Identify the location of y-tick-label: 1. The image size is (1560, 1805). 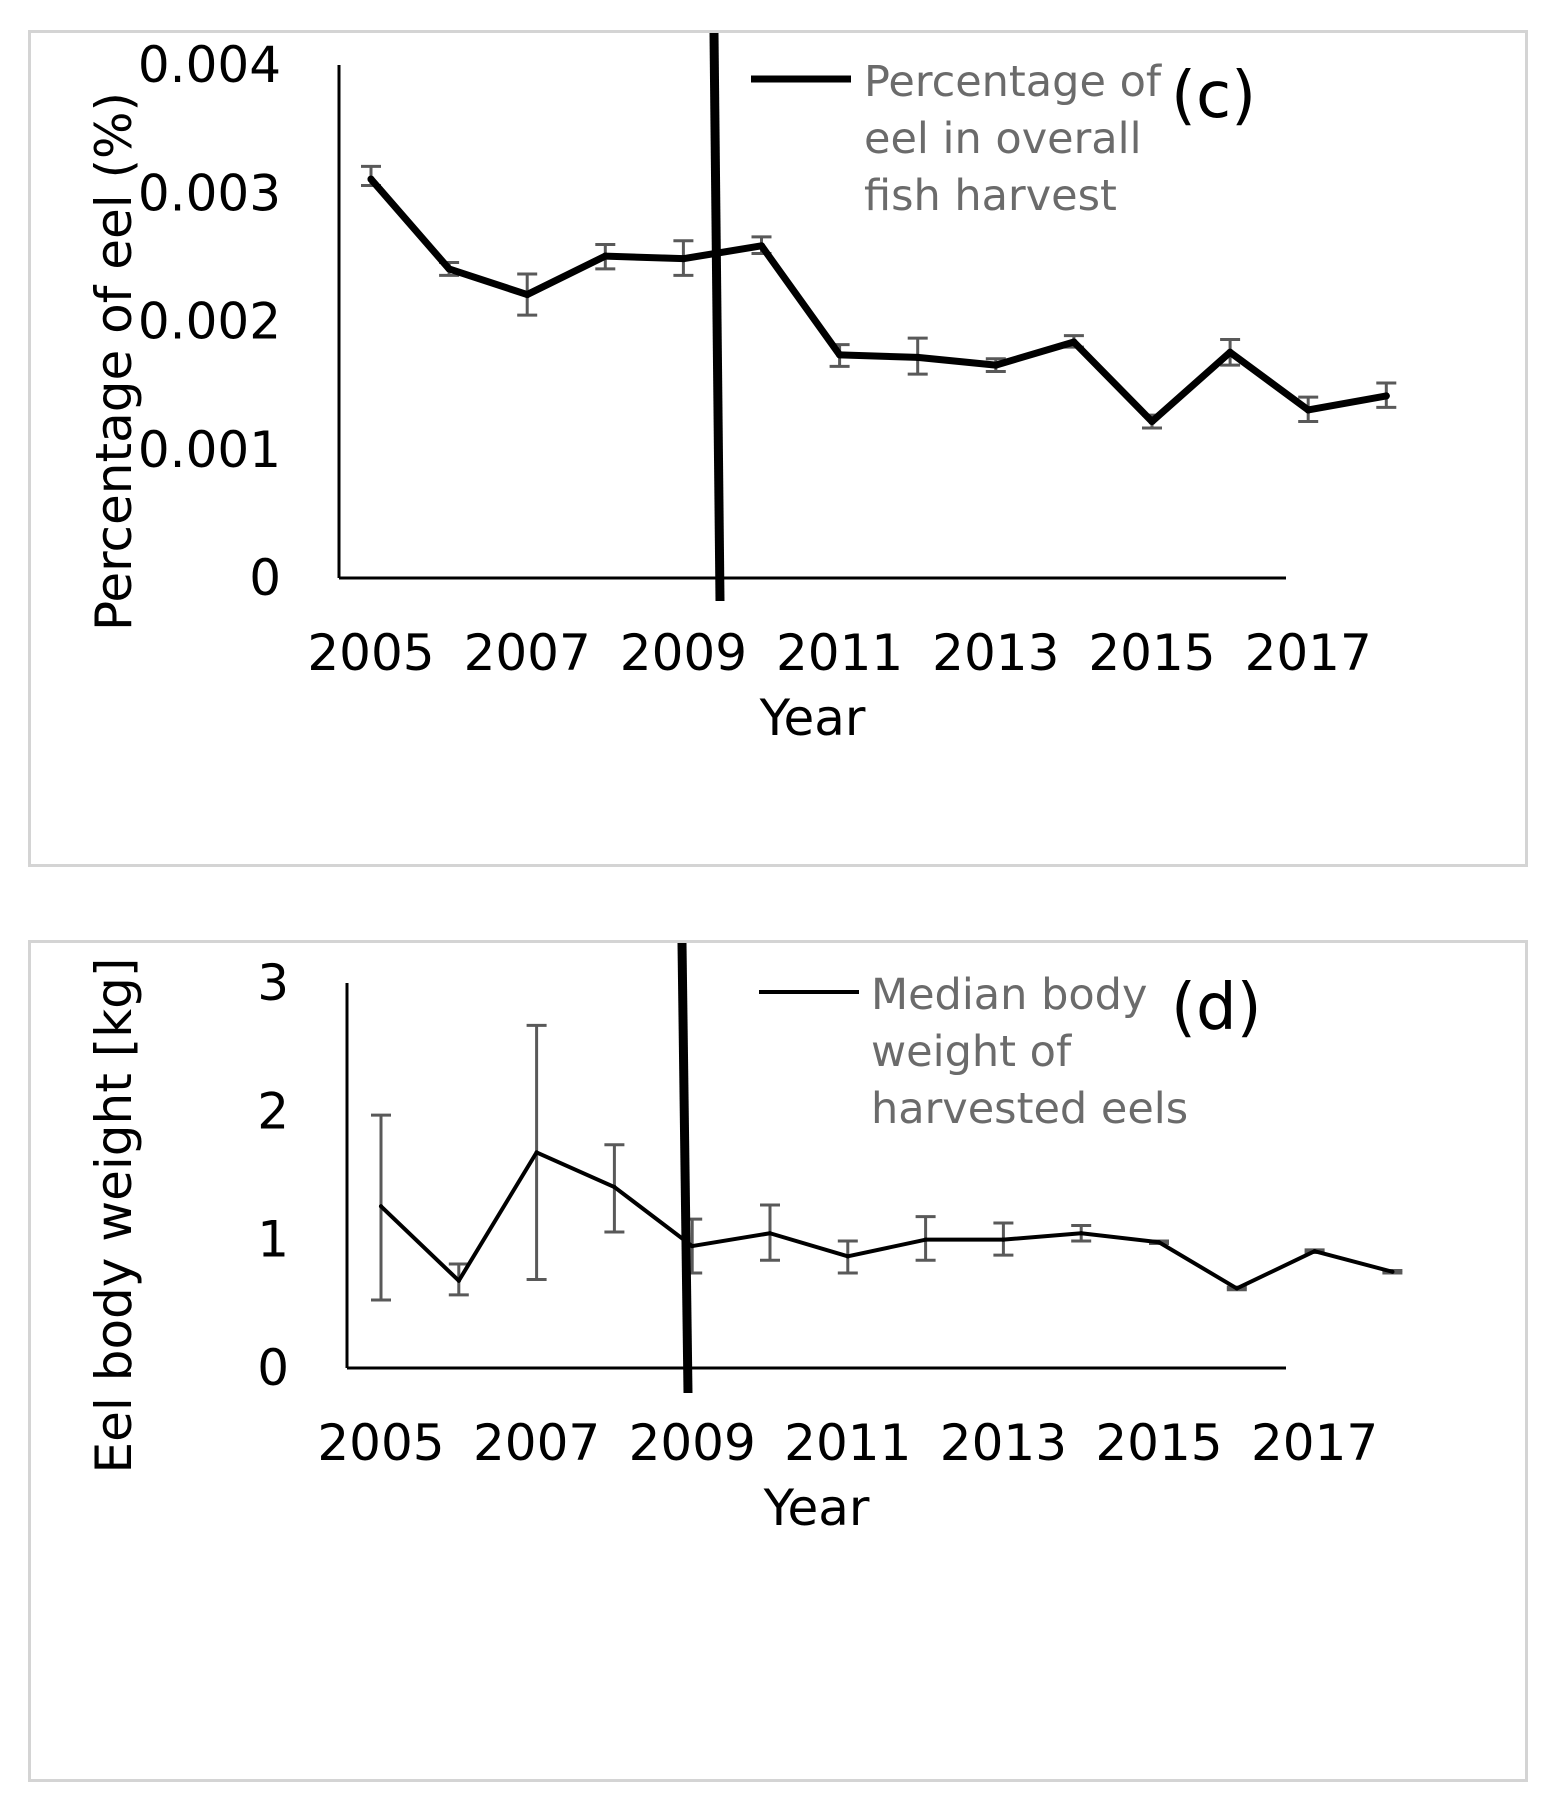
(273, 1240).